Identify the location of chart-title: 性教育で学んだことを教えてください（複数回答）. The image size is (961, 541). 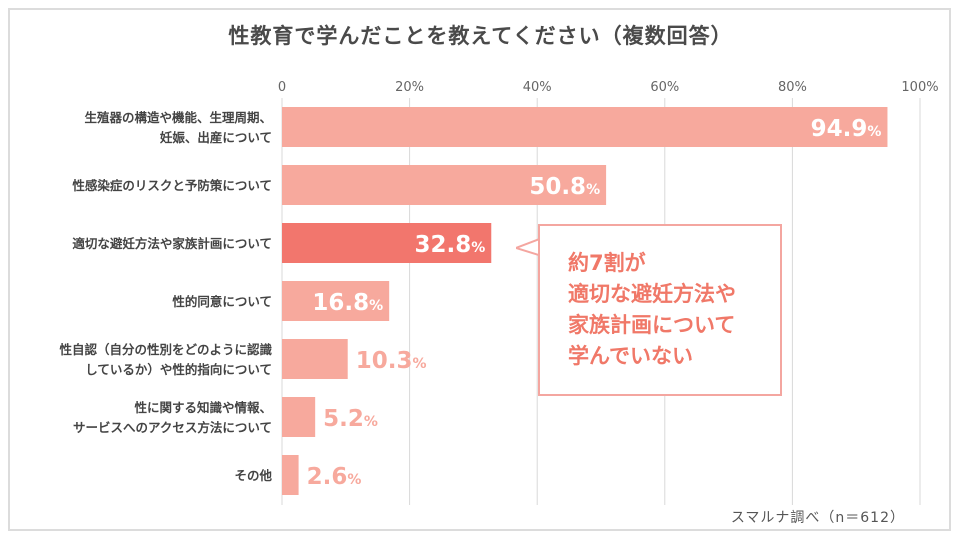
(480, 36).